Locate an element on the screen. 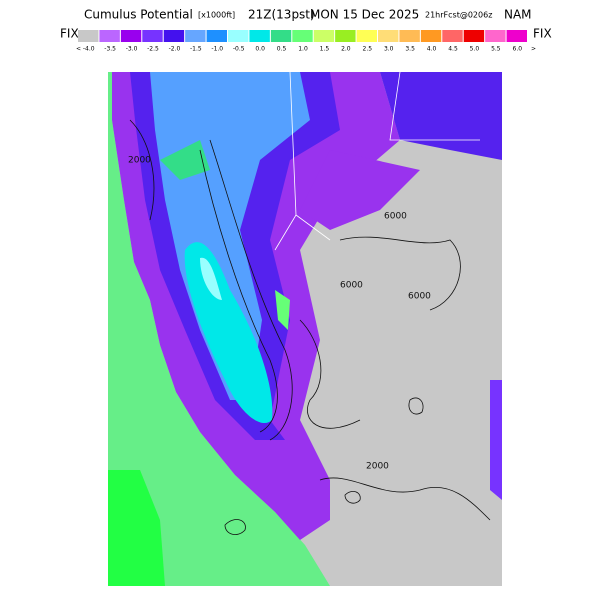  swatch-label: -3.0 is located at coordinates (132, 49).